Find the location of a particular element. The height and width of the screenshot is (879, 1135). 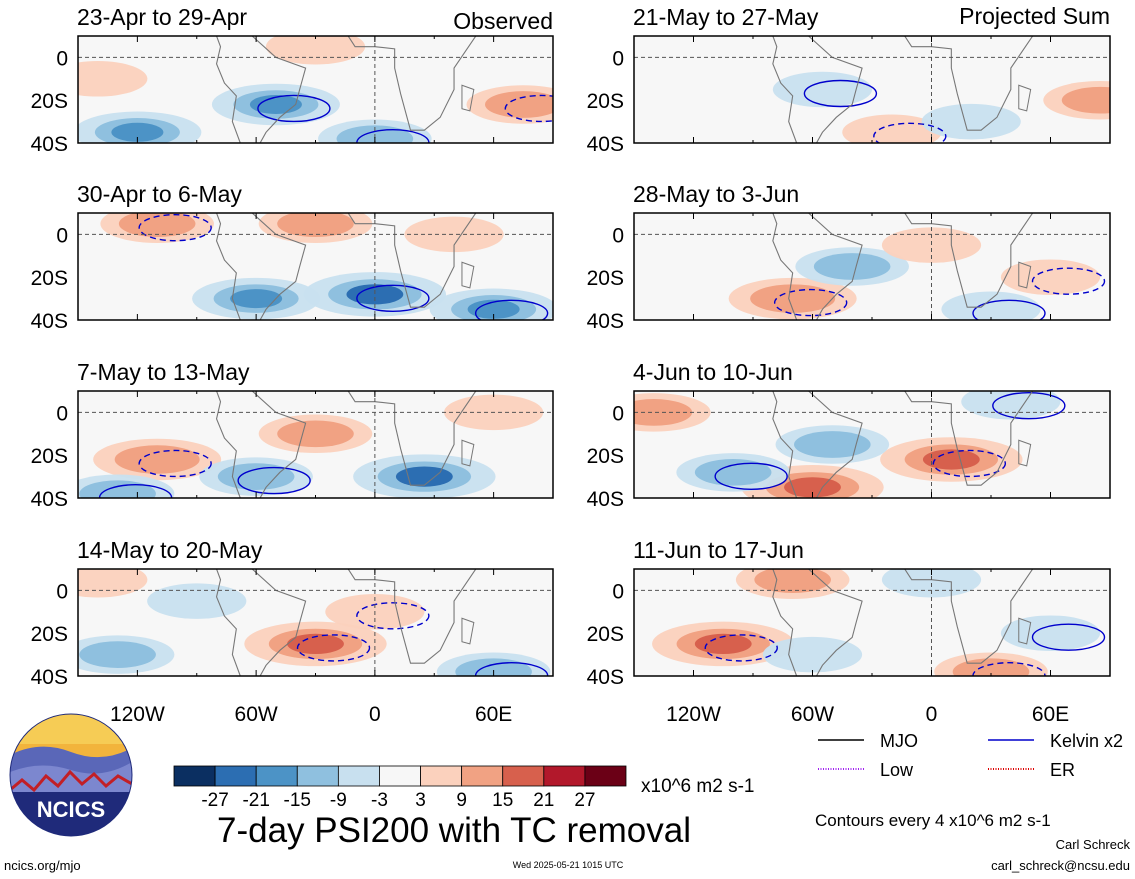

longitude-tick-label: 60W is located at coordinates (812, 714).